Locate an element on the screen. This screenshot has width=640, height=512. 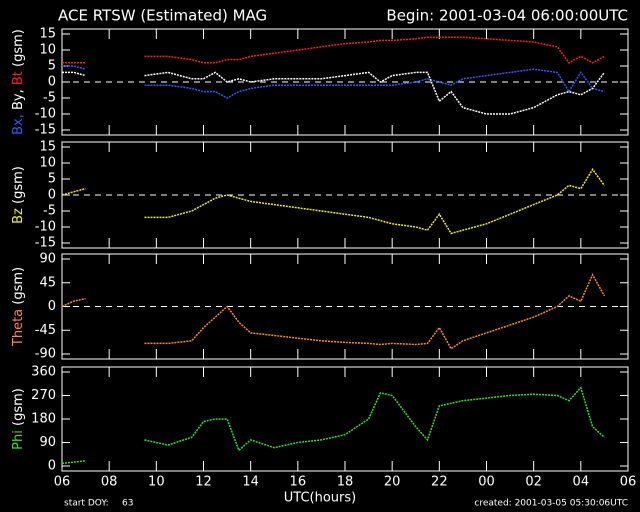
y-tick-label: -45 is located at coordinates (45, 330).